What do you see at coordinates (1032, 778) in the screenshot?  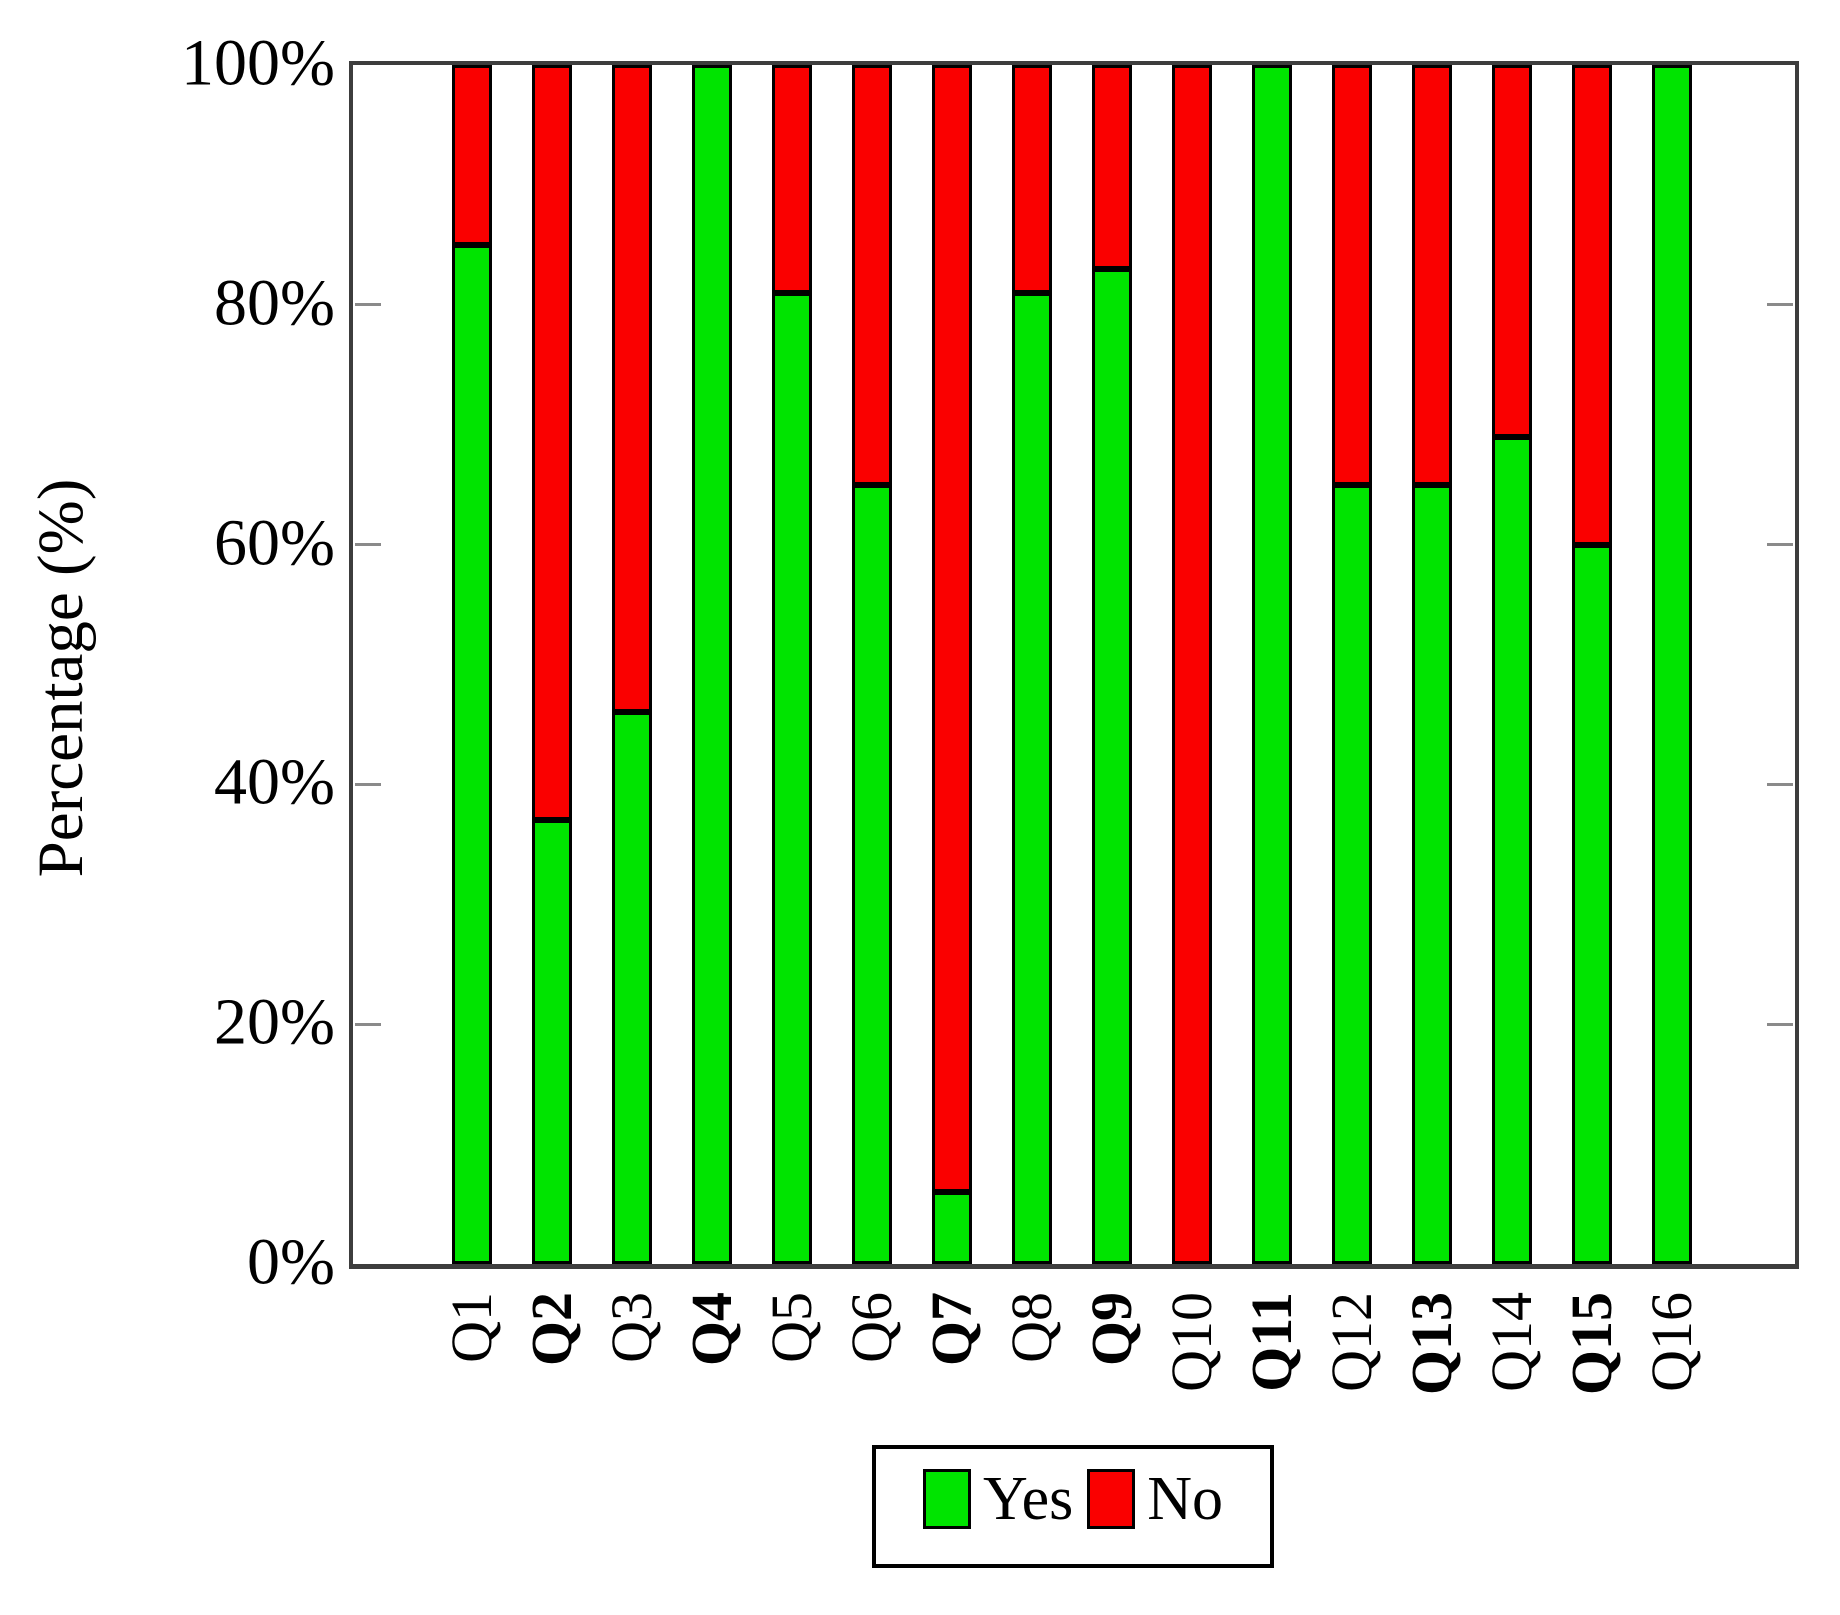 I see `bar-Q8-yes-segment` at bounding box center [1032, 778].